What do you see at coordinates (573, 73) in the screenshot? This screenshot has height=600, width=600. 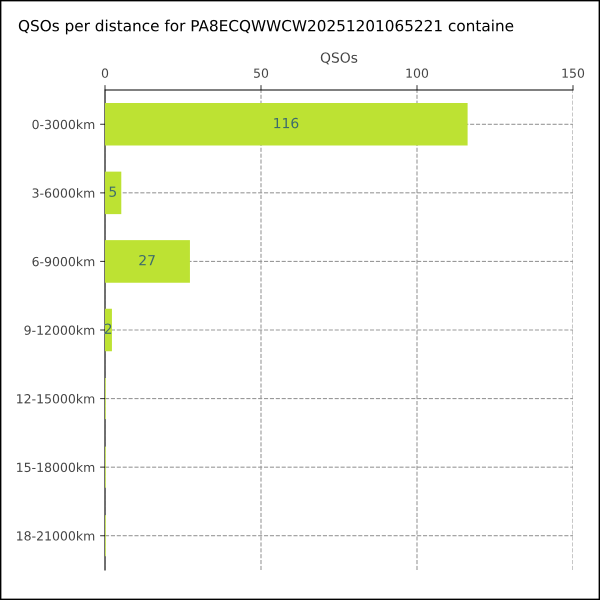 I see `x-tick-label: 150` at bounding box center [573, 73].